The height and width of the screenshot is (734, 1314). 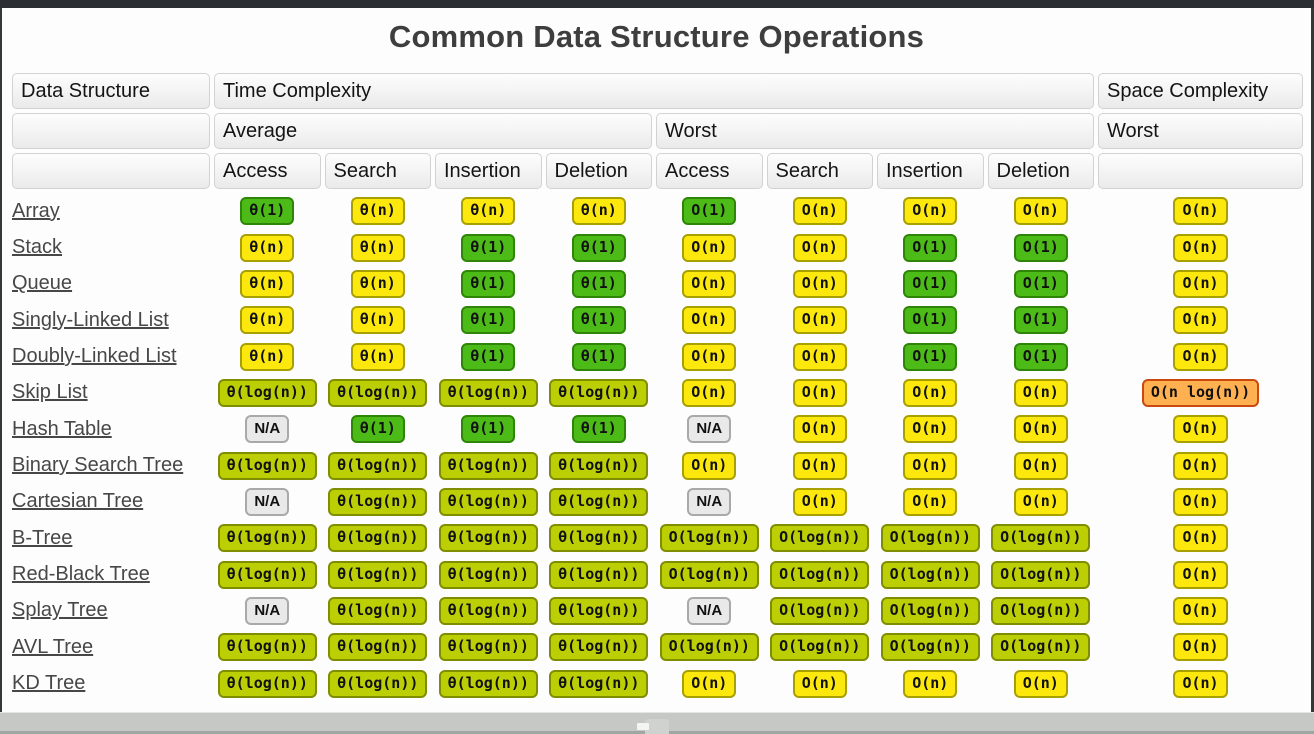 What do you see at coordinates (37, 247) in the screenshot?
I see `datastructure-link-stack: Stack` at bounding box center [37, 247].